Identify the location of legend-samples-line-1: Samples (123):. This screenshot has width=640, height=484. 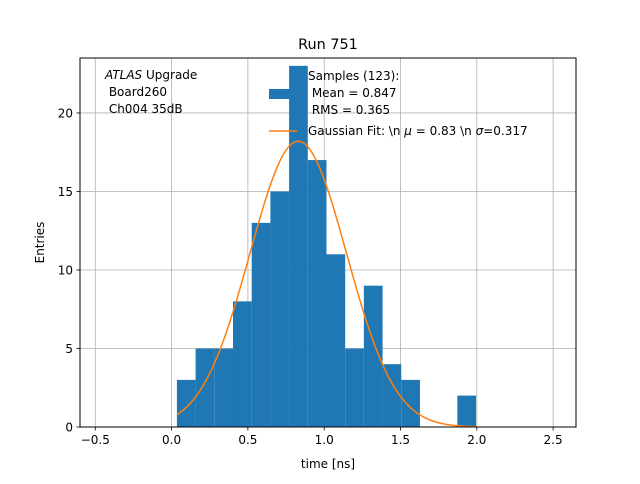
(353, 76).